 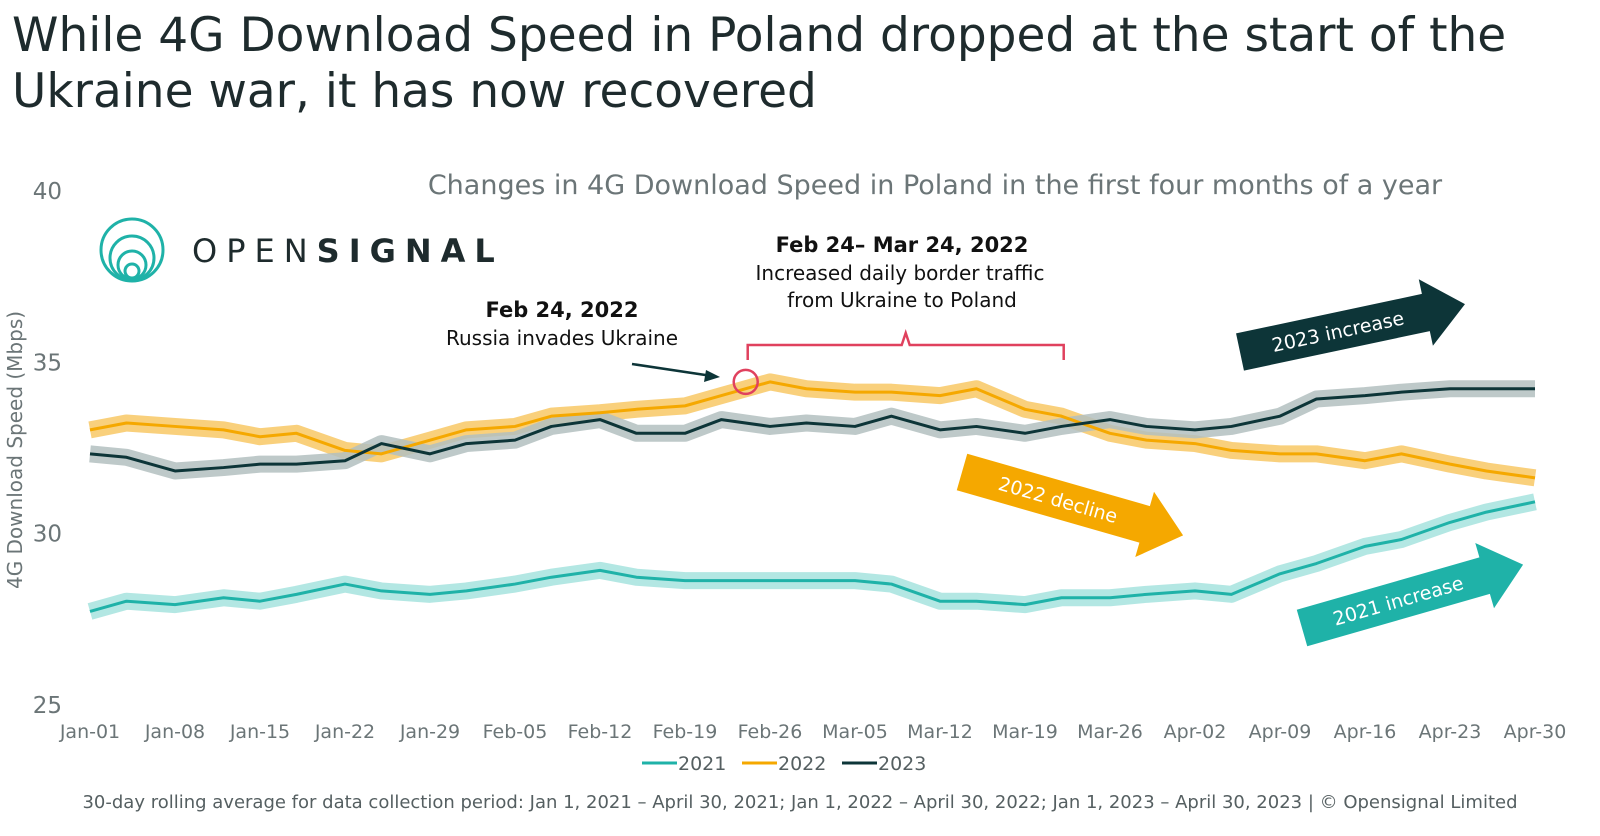 What do you see at coordinates (562, 338) in the screenshot?
I see `annotation-text: Russia invades Ukraine` at bounding box center [562, 338].